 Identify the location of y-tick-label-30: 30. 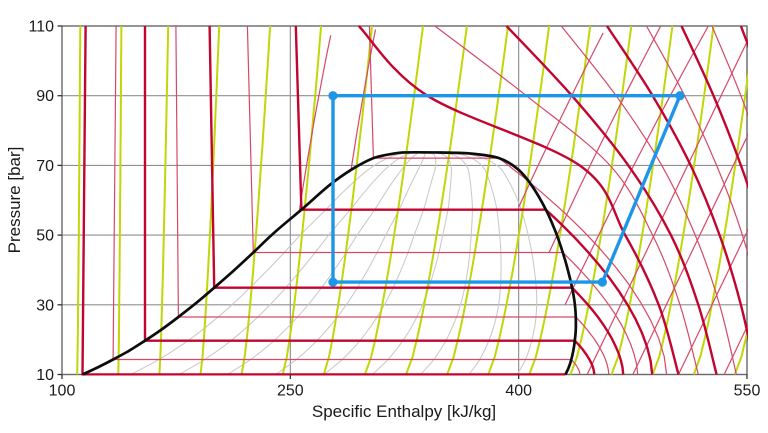
(45, 305).